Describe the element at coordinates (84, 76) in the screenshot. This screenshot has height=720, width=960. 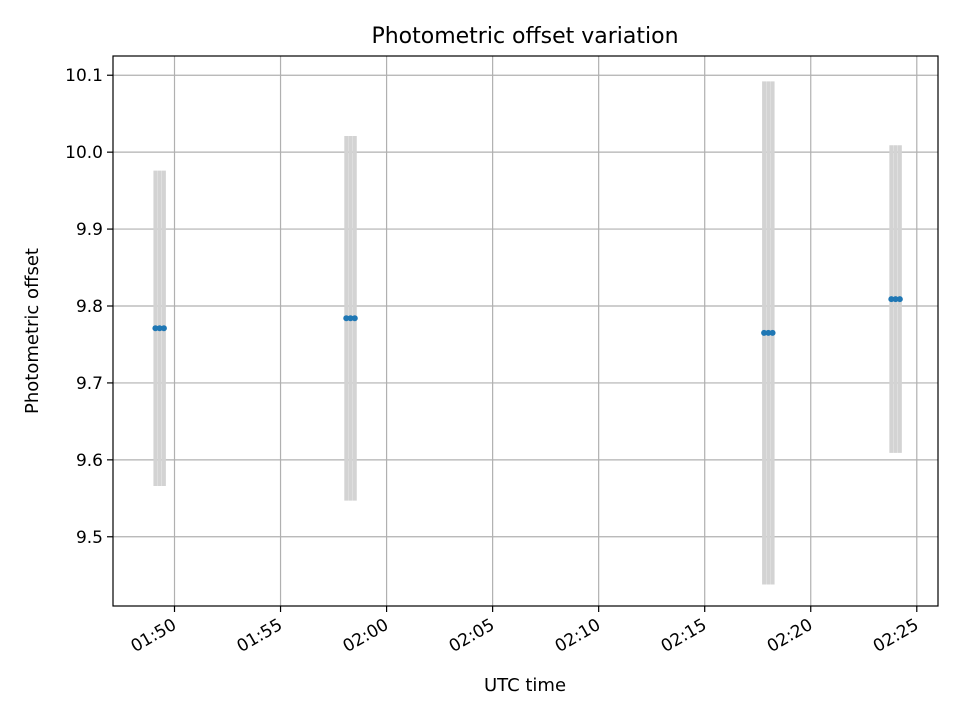
I see `y-tick-label: 10.1` at that location.